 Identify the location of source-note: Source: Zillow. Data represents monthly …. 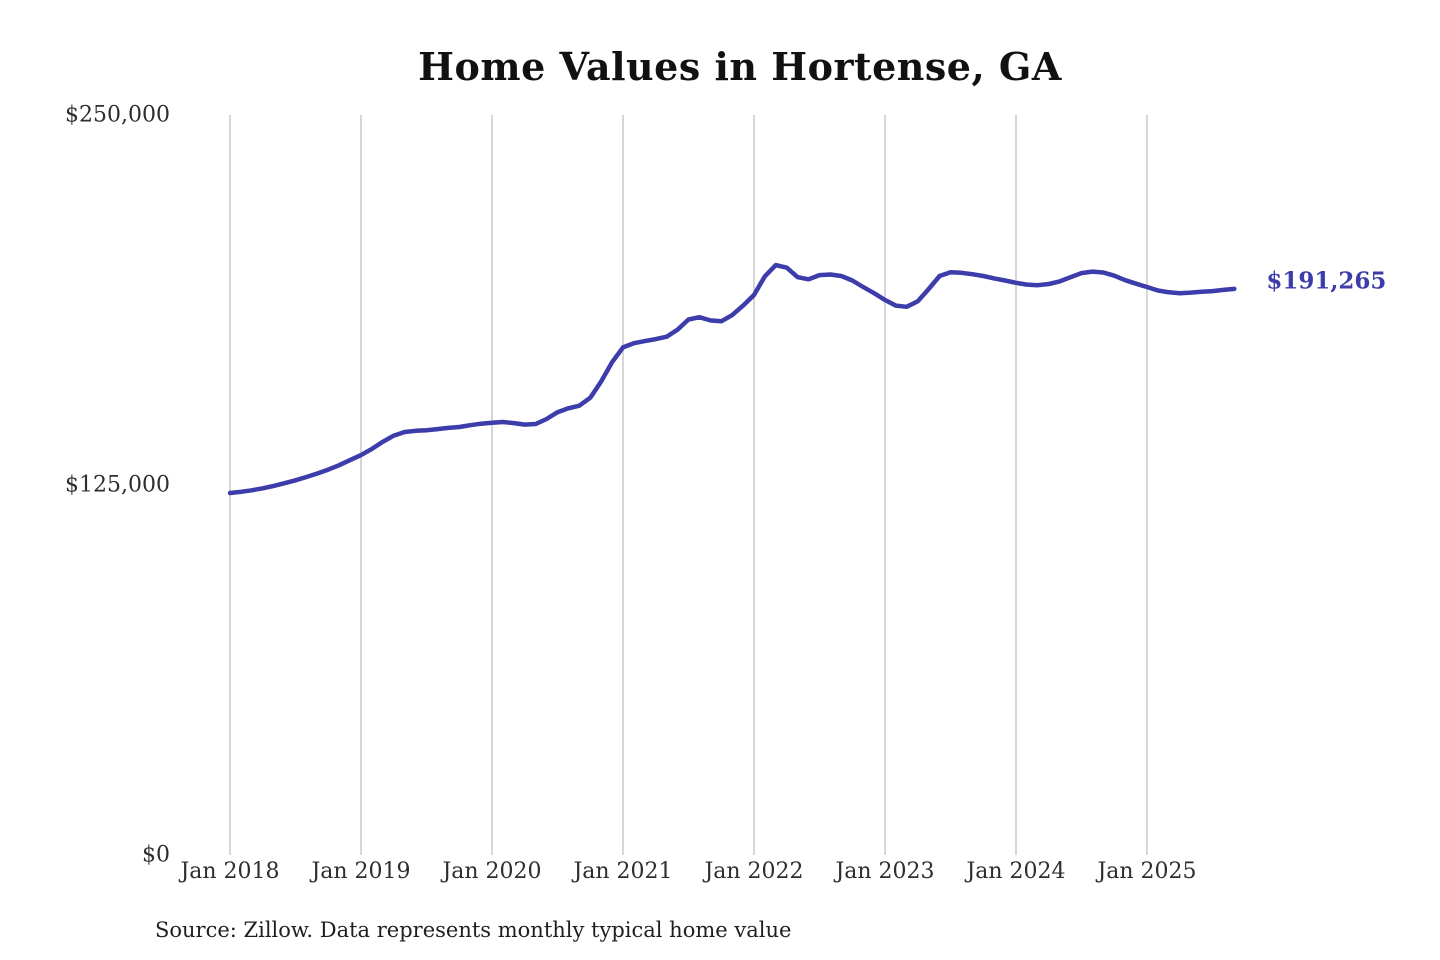
(473, 930).